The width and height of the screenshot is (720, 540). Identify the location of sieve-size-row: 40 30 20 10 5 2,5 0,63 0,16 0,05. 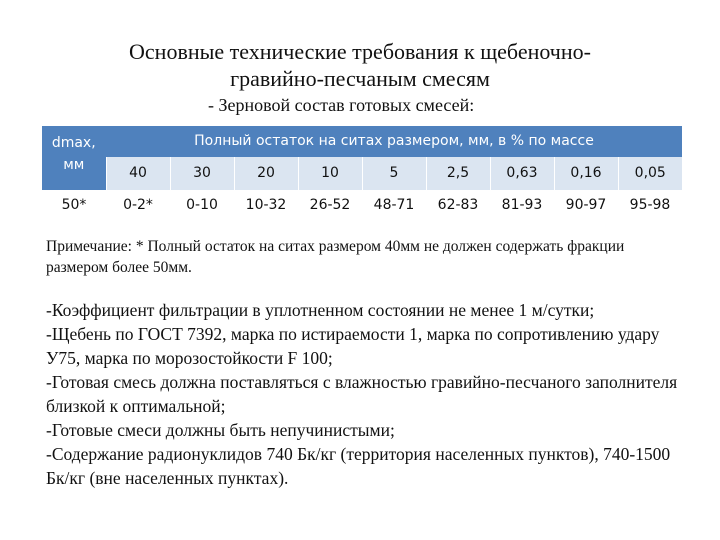
(362, 173).